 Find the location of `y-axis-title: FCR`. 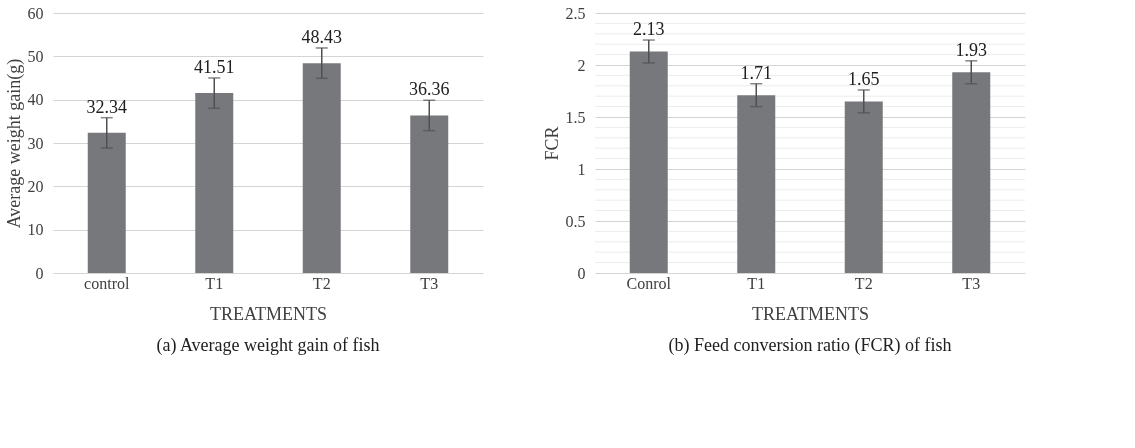

y-axis-title: FCR is located at coordinates (551, 143).